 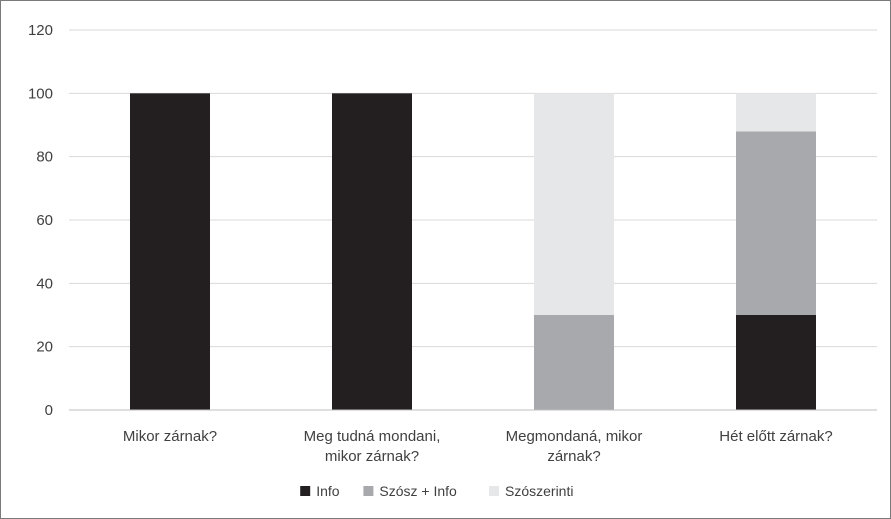 What do you see at coordinates (44, 347) in the screenshot?
I see `y-tick-label: 20` at bounding box center [44, 347].